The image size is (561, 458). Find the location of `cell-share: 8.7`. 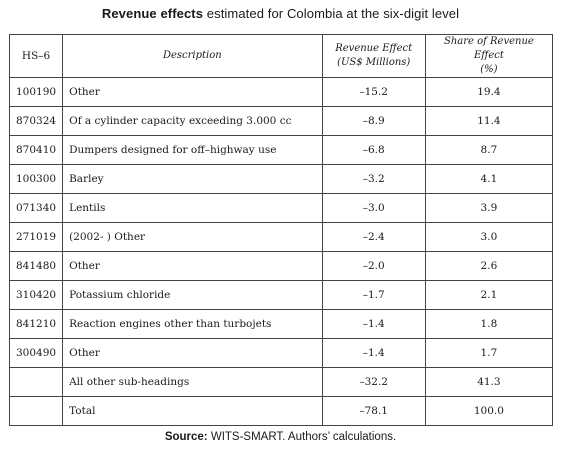

cell-share: 8.7 is located at coordinates (489, 150).